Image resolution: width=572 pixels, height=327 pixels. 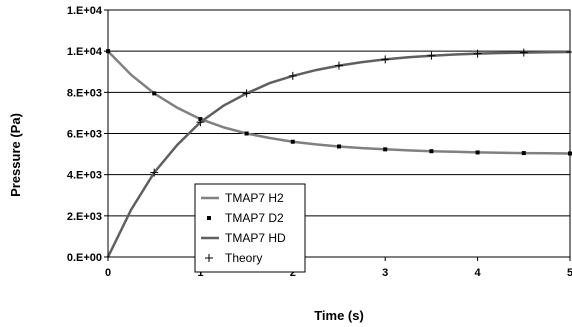 What do you see at coordinates (108, 273) in the screenshot?
I see `x-tick-label: 0` at bounding box center [108, 273].